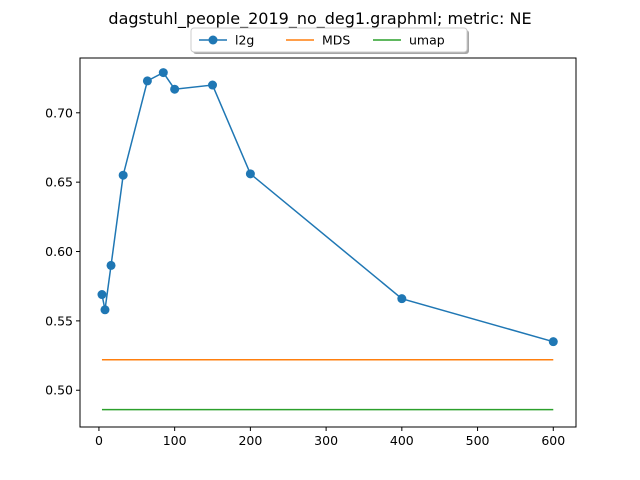  What do you see at coordinates (59, 182) in the screenshot?
I see `y-tick-label: 0.65` at bounding box center [59, 182].